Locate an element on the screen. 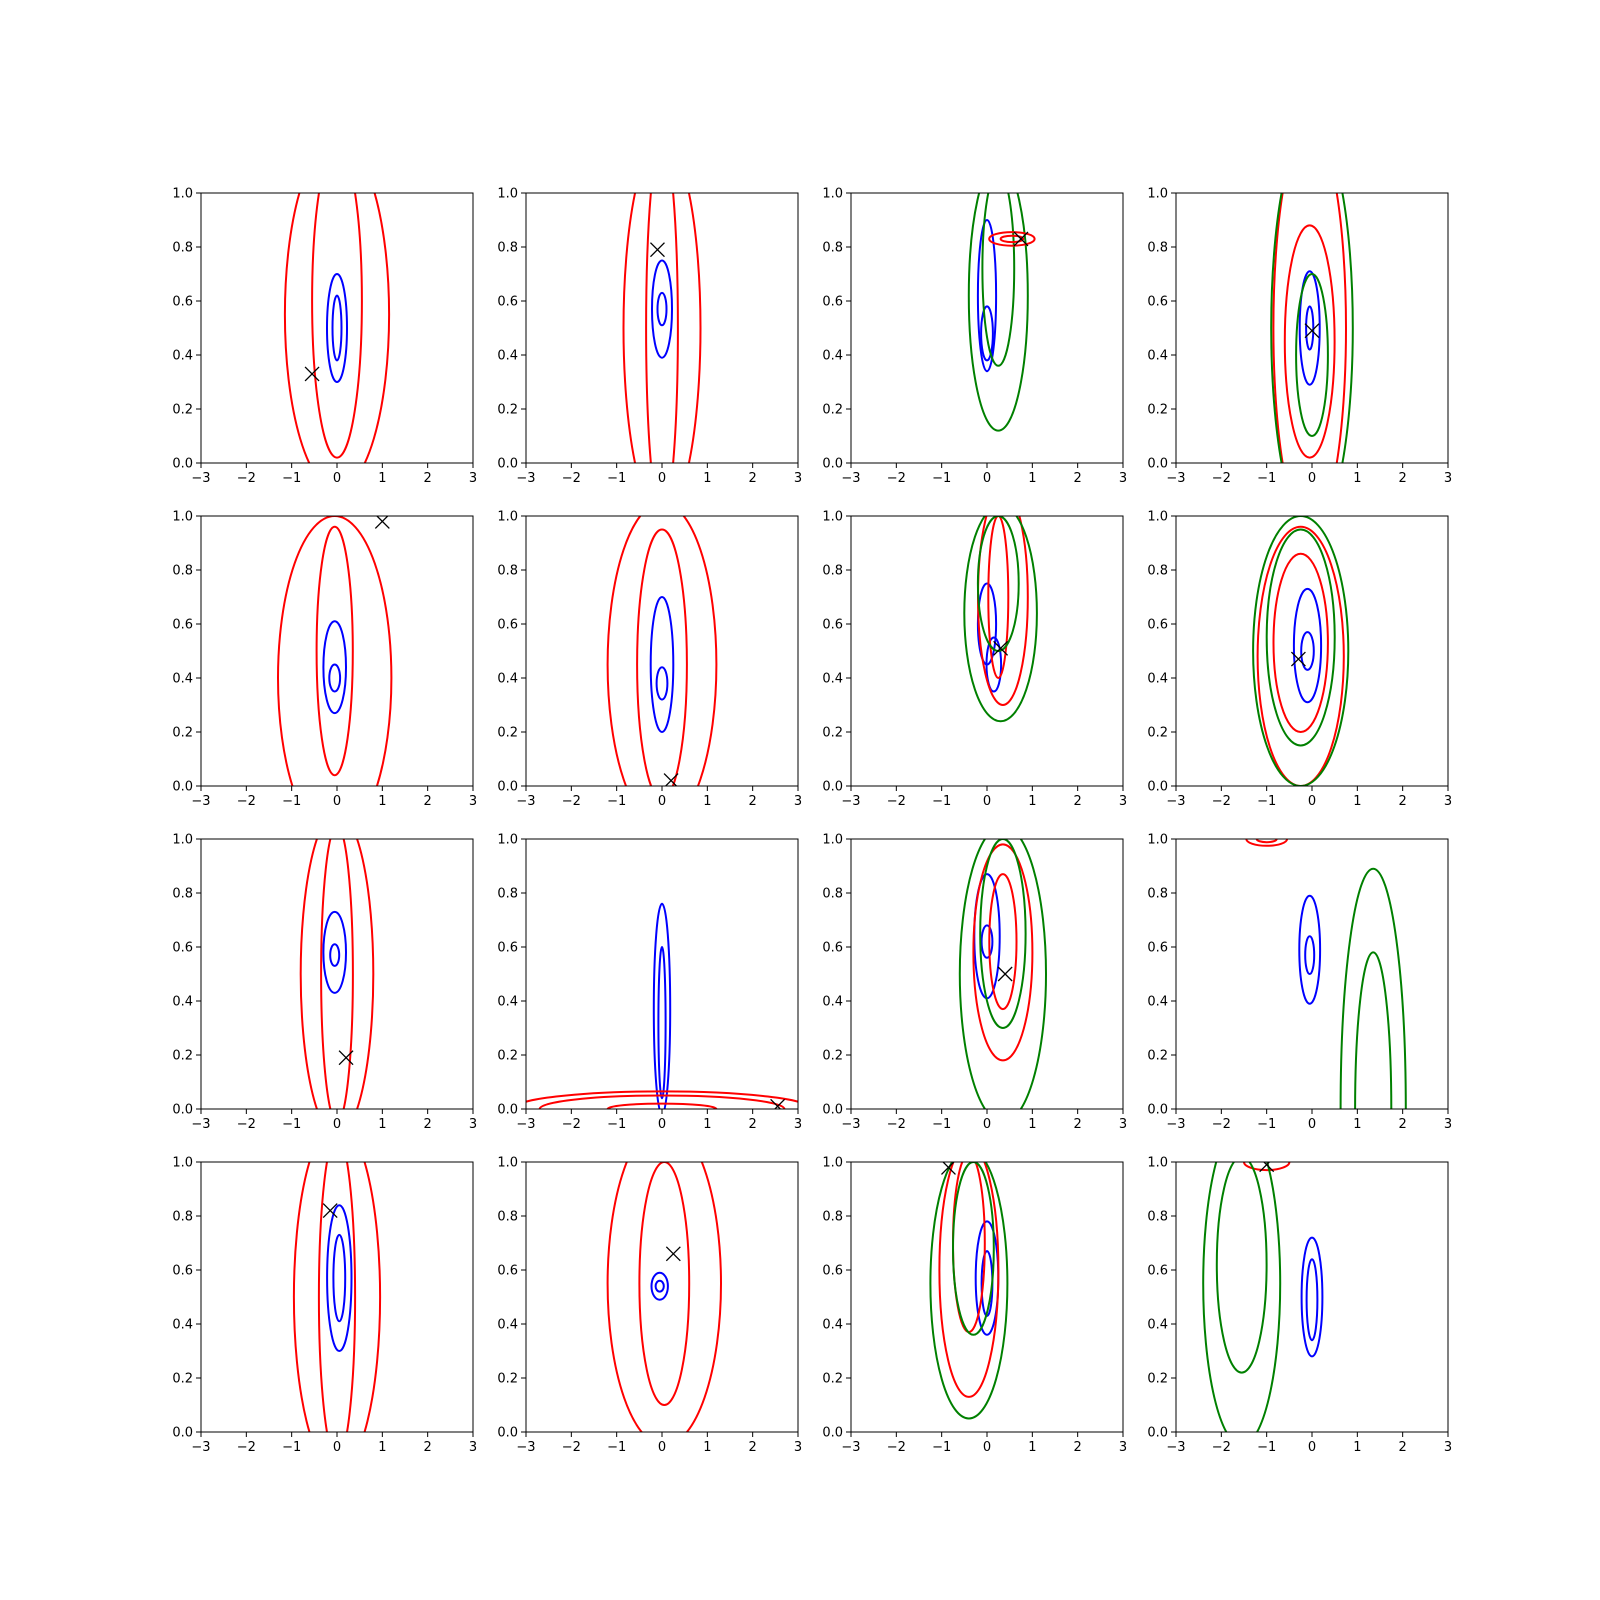 This screenshot has height=1600, width=1600. subplot-1-4: −3 −2 −1 0 1 2 3 0.0 0.2 0.4 0.6 0.8 1.0 is located at coordinates (1299, 337).